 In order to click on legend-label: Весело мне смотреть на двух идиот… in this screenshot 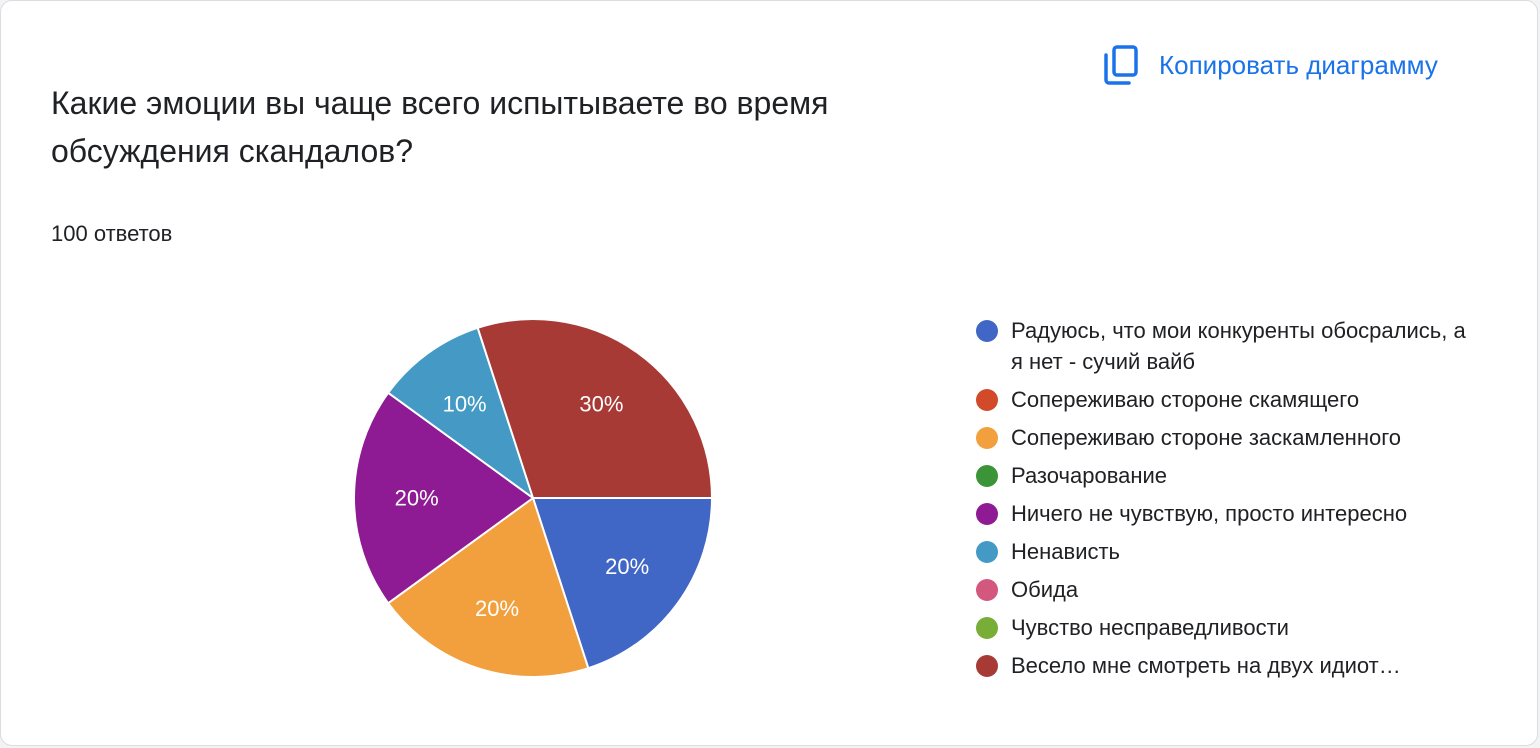, I will do `click(1206, 665)`.